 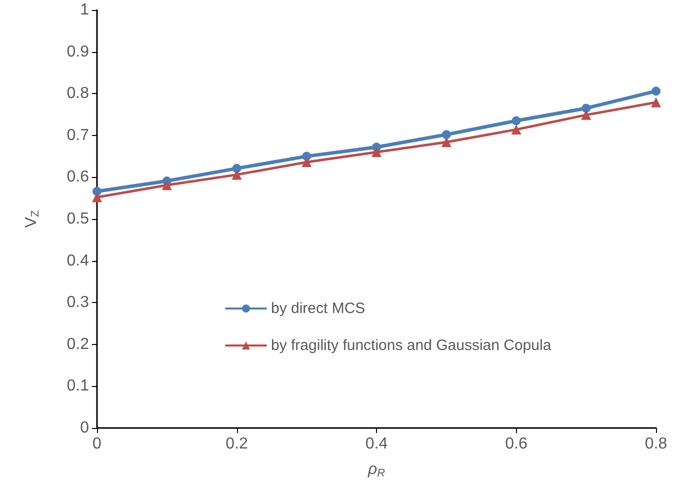 What do you see at coordinates (78, 93) in the screenshot?
I see `y-tick-label: 0.8` at bounding box center [78, 93].